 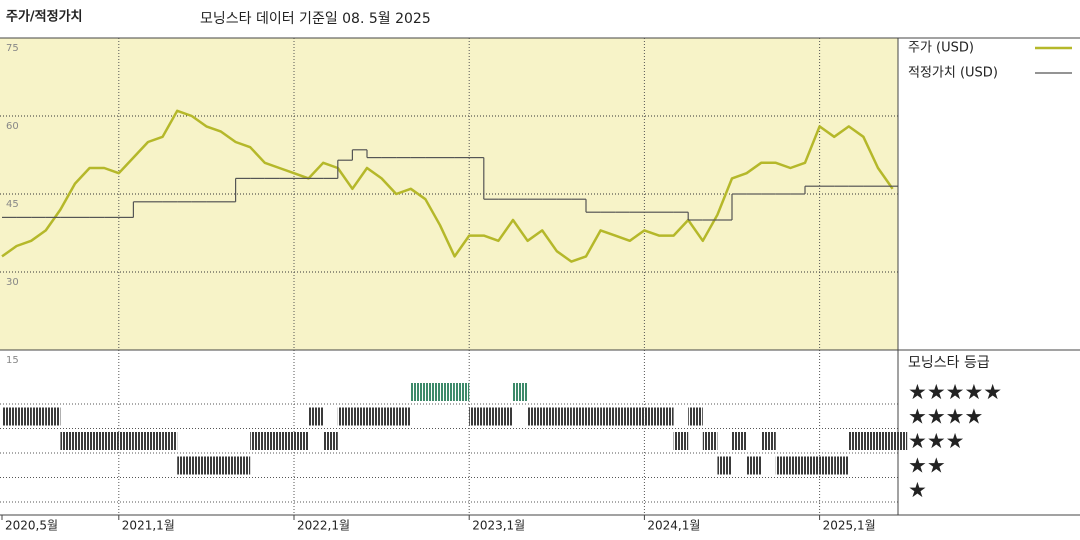 What do you see at coordinates (31, 526) in the screenshot?
I see `x-tick-label: 2020,5월` at bounding box center [31, 526].